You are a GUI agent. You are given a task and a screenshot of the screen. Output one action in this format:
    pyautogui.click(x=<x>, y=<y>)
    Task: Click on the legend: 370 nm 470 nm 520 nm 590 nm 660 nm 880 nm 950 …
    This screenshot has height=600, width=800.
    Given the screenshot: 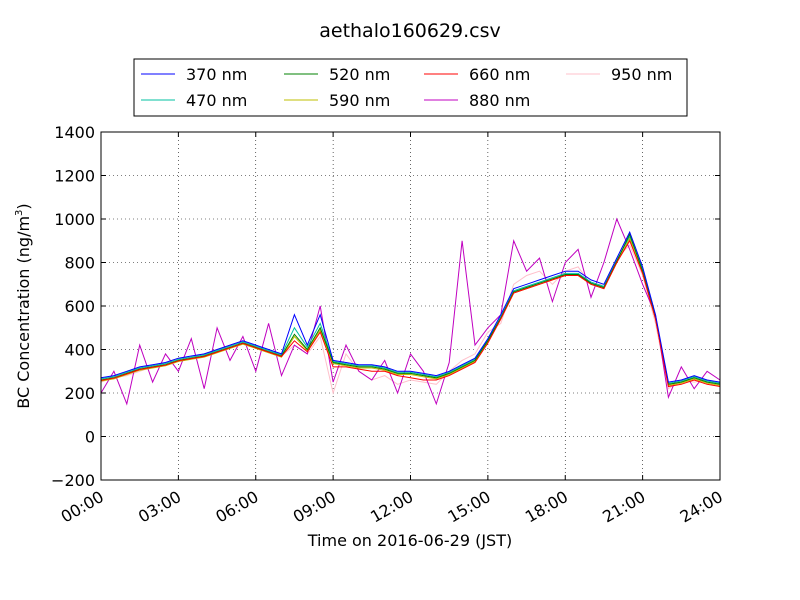 What is the action you would take?
    pyautogui.click(x=410, y=87)
    